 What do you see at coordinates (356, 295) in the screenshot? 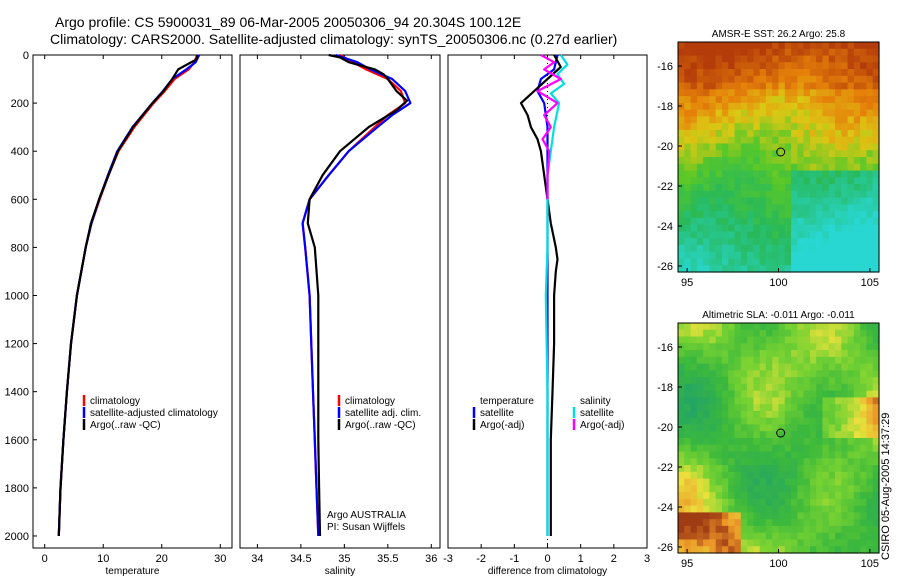
I see `salinity-series-blue-line` at bounding box center [356, 295].